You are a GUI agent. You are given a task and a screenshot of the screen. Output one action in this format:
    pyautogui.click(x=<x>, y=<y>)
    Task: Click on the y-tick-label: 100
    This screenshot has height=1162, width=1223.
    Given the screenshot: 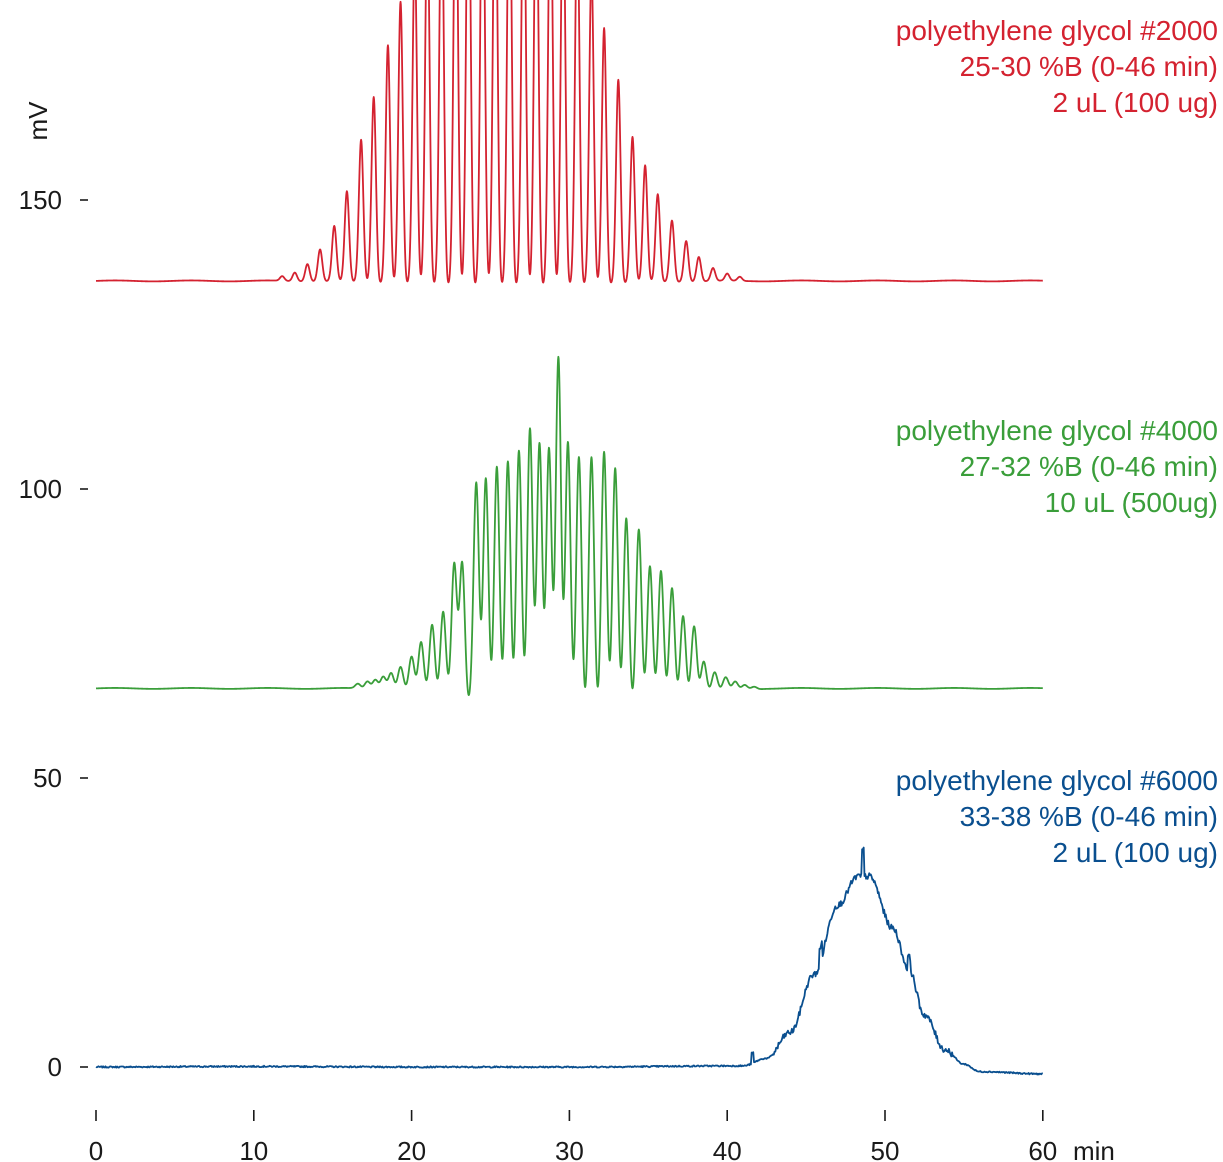 What is the action you would take?
    pyautogui.click(x=40, y=489)
    